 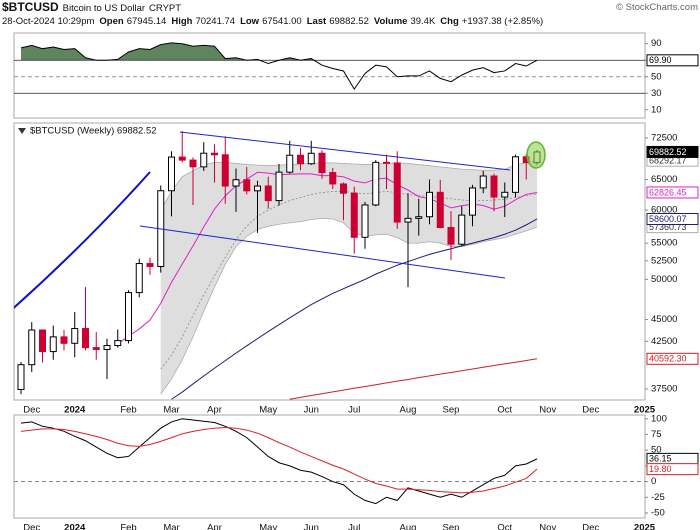 I want to click on value-tag-label: 62826.45, so click(x=668, y=192).